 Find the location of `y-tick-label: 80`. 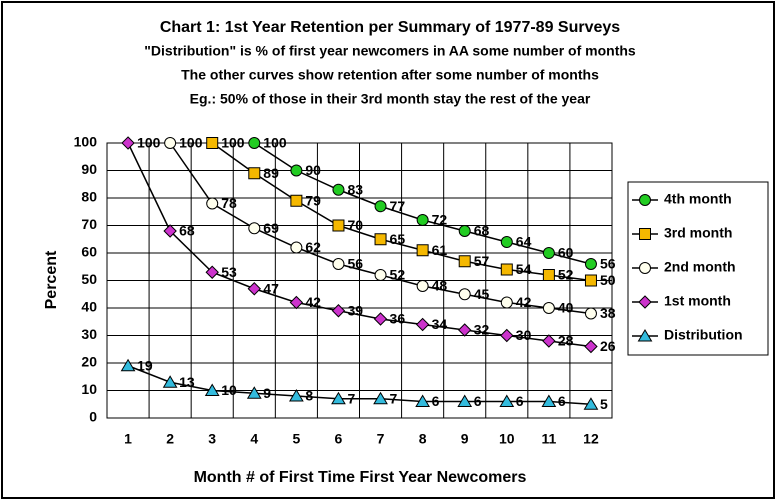

y-tick-label: 80 is located at coordinates (89, 197).